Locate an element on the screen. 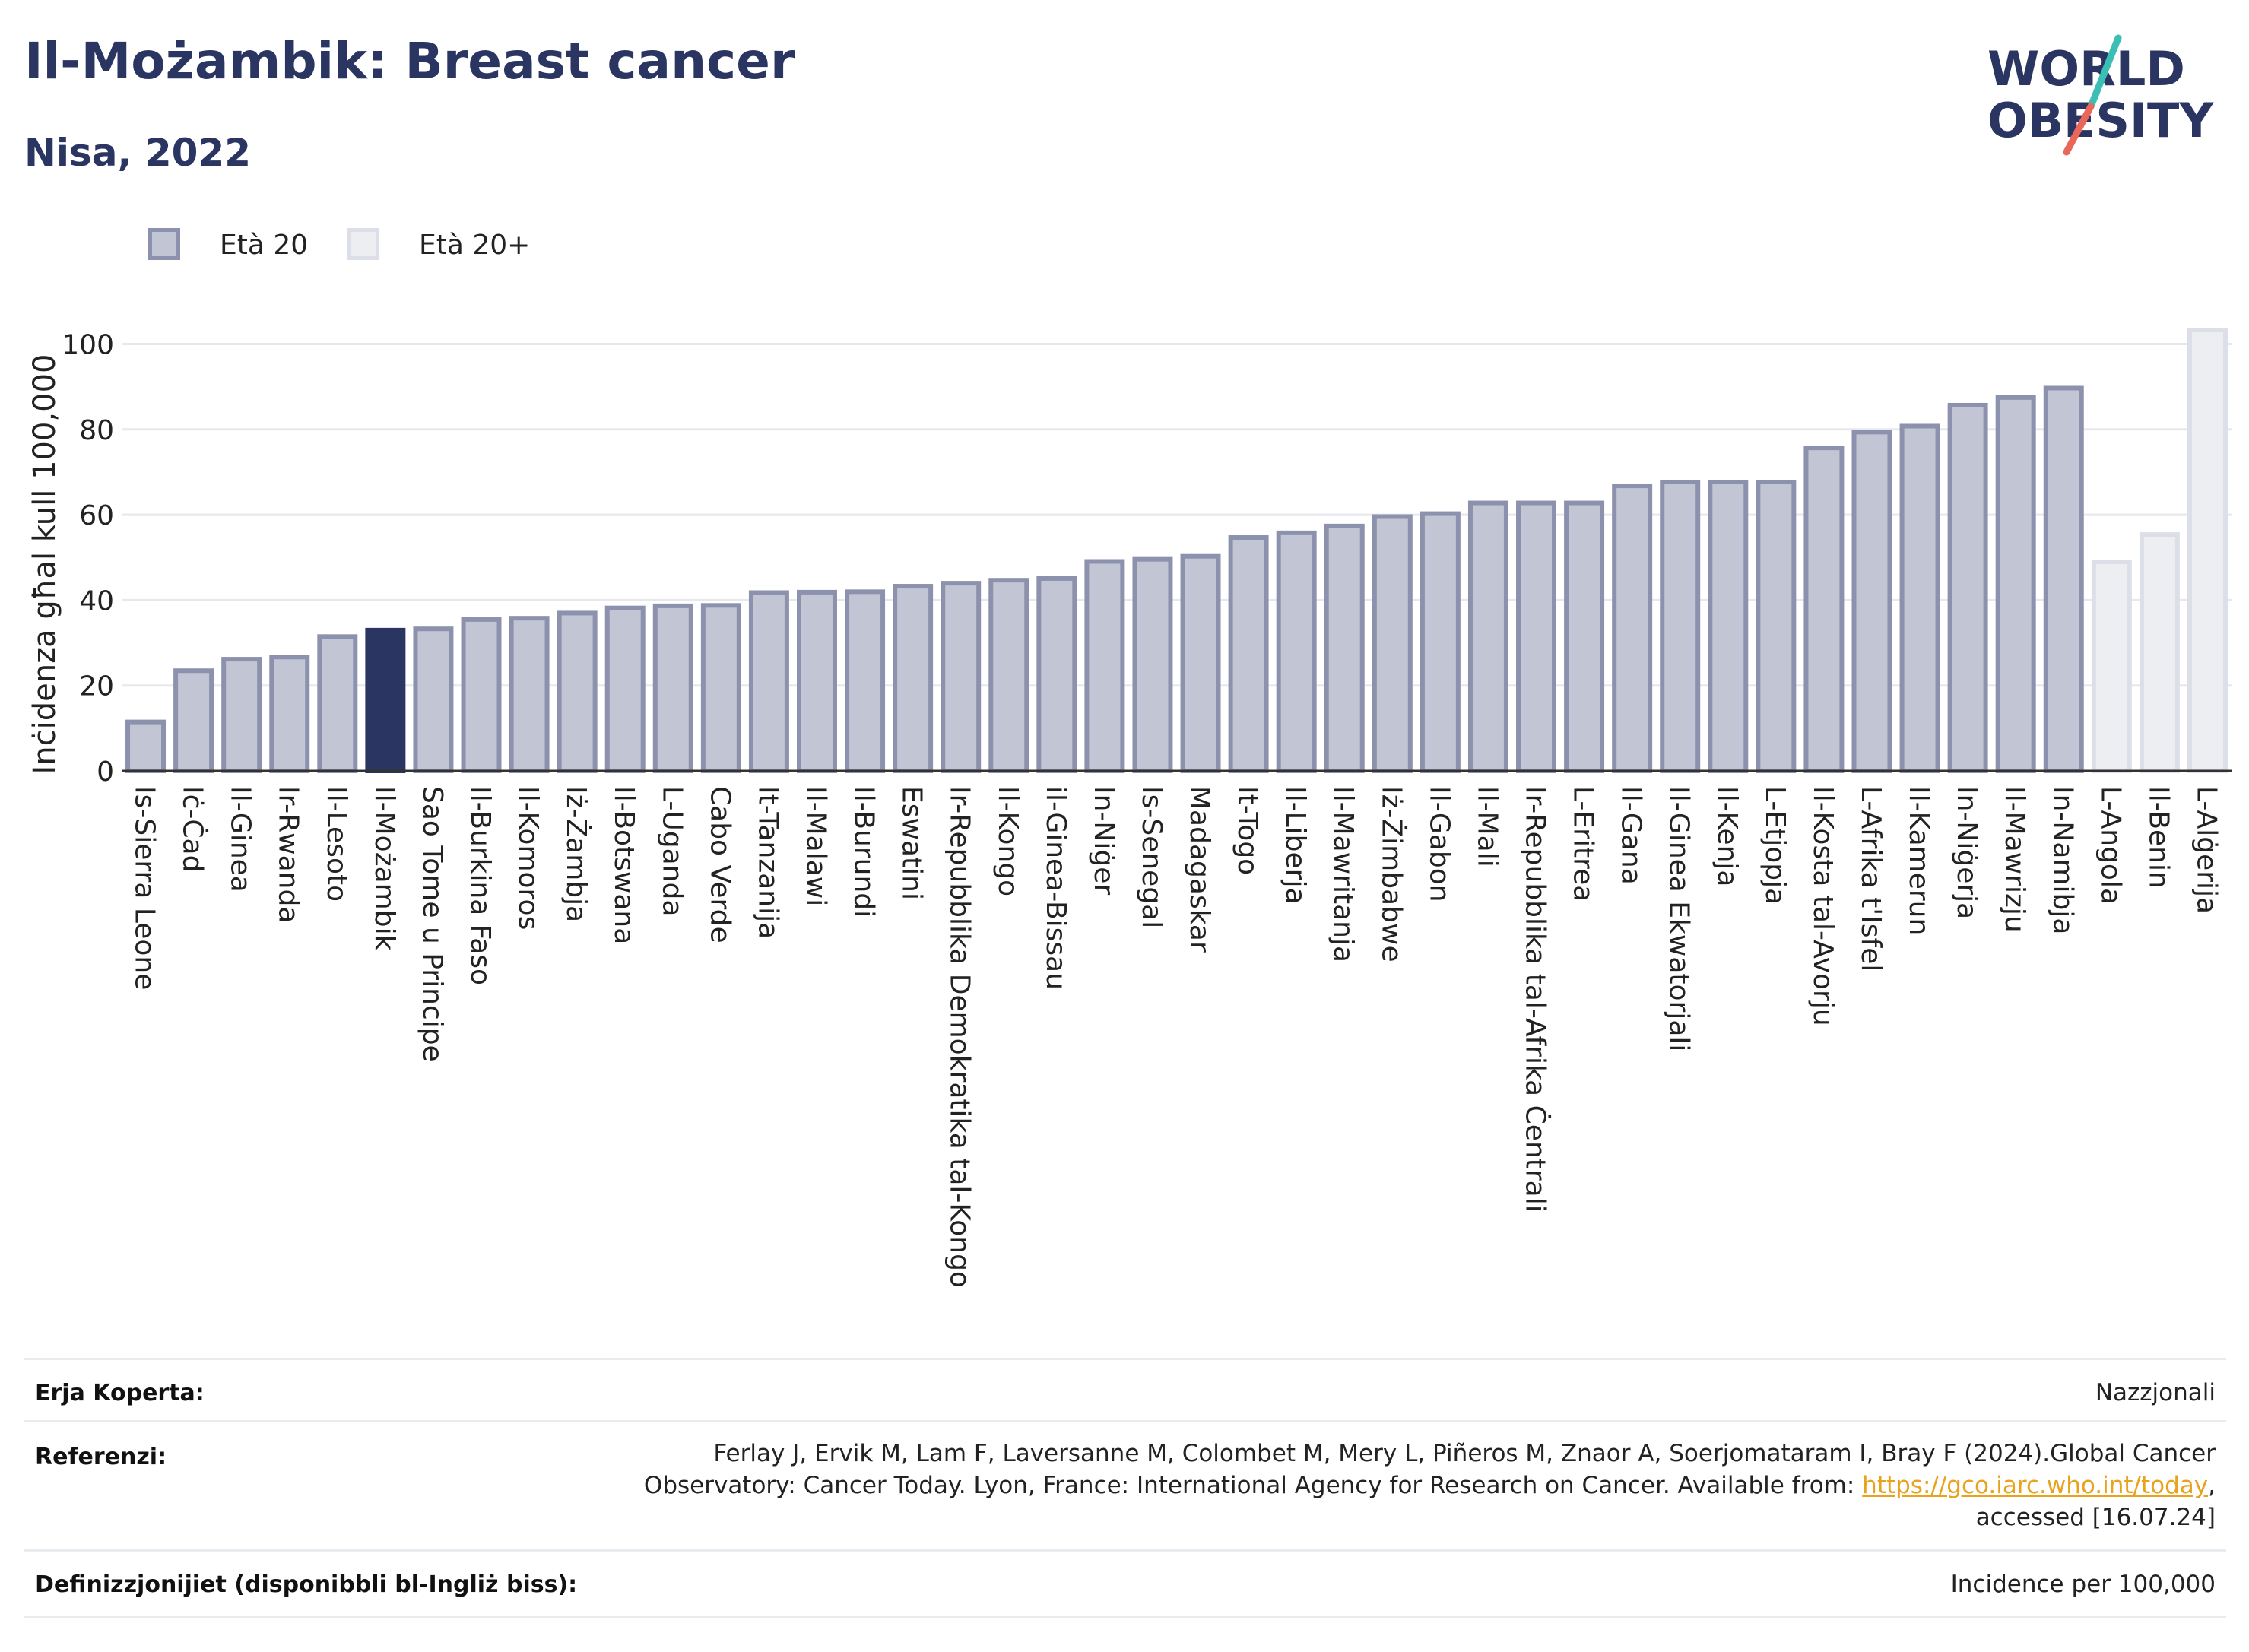  x-tick-label: It-Tanzanija is located at coordinates (767, 862).